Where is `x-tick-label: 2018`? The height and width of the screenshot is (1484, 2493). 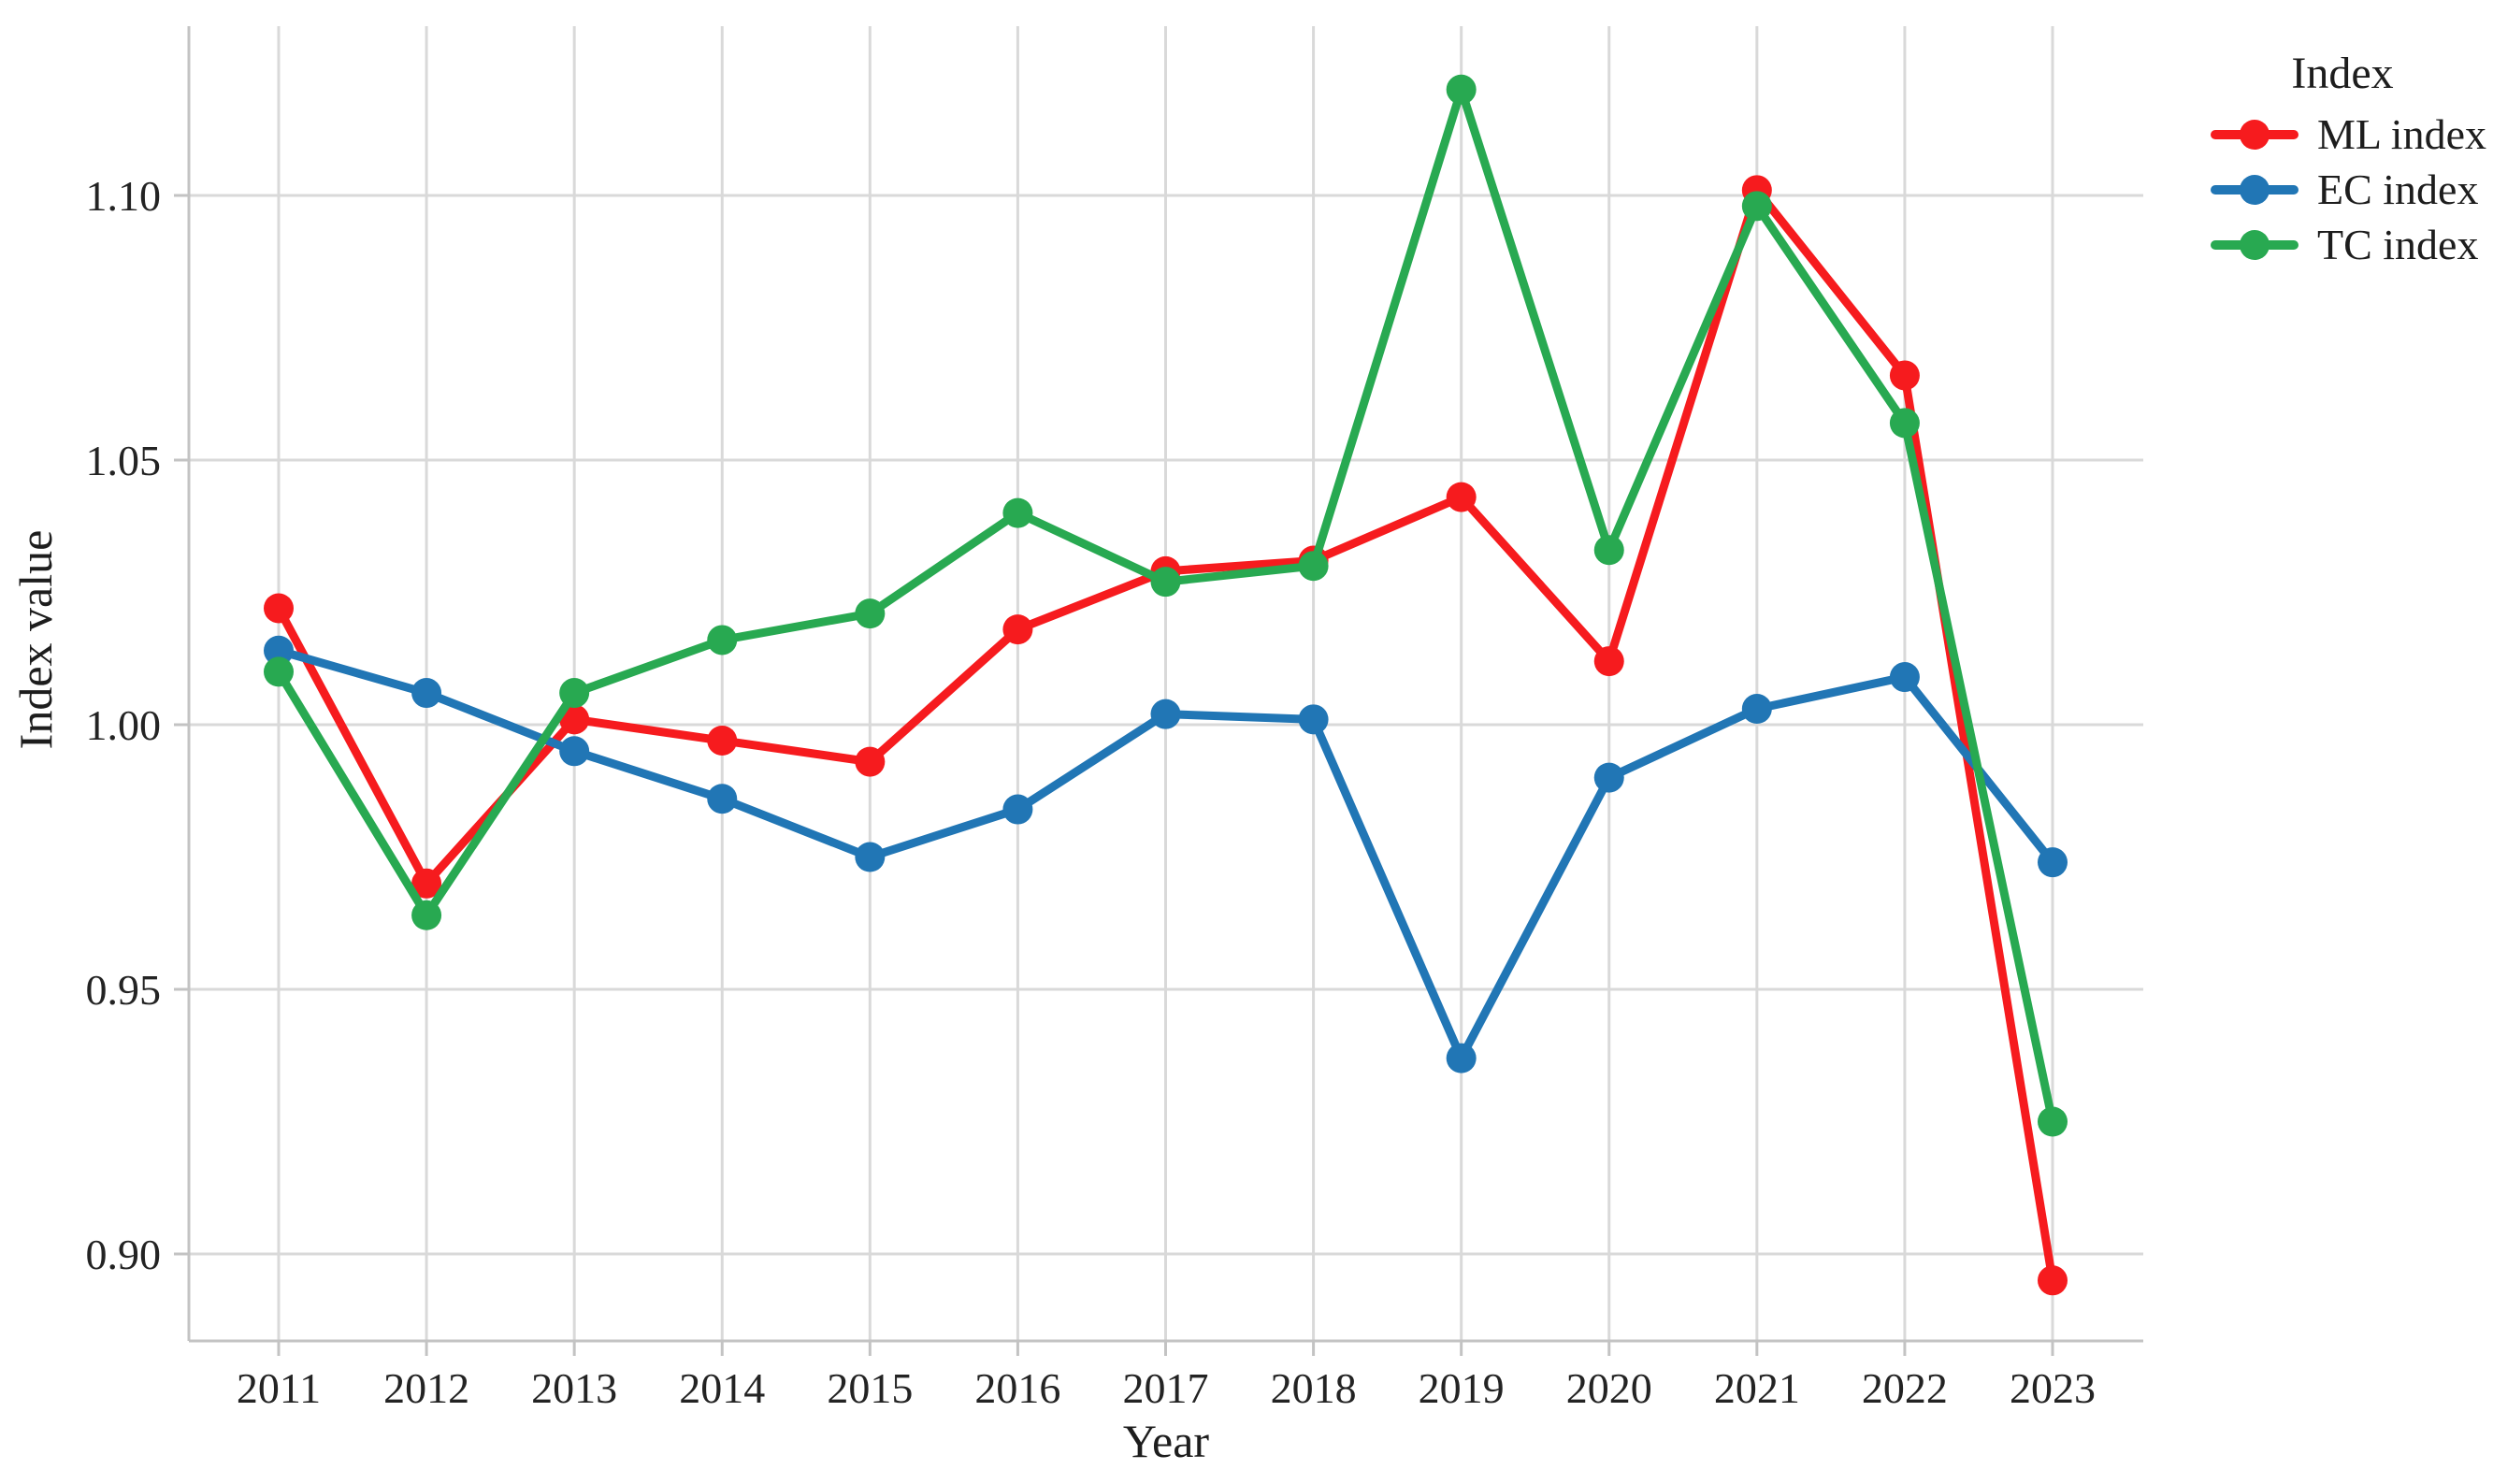
x-tick-label: 2018 is located at coordinates (1314, 1388).